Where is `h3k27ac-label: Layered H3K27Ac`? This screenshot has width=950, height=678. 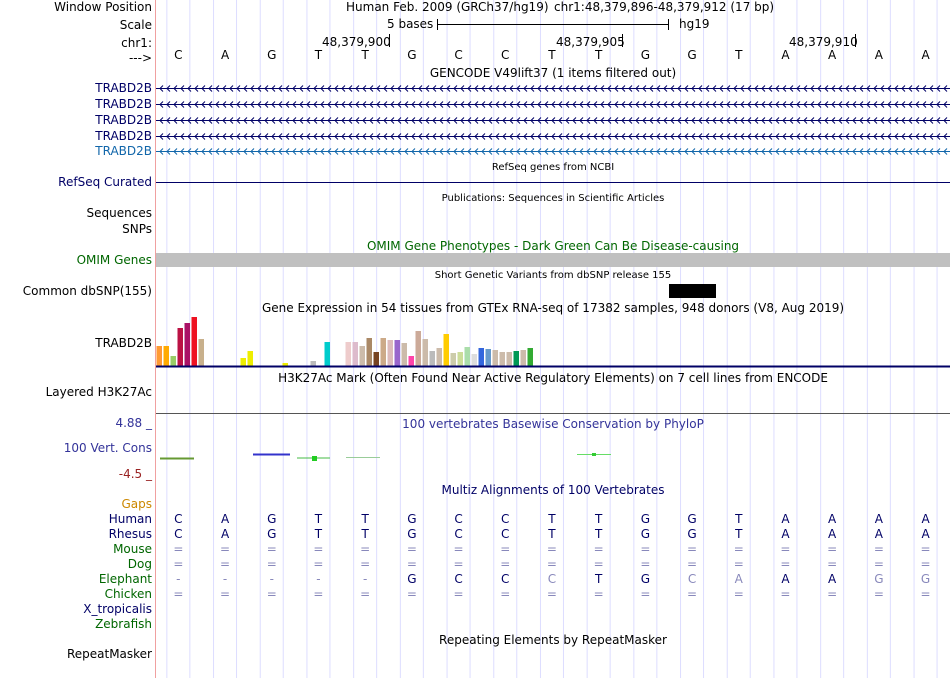 h3k27ac-label: Layered H3K27Ac is located at coordinates (98, 392).